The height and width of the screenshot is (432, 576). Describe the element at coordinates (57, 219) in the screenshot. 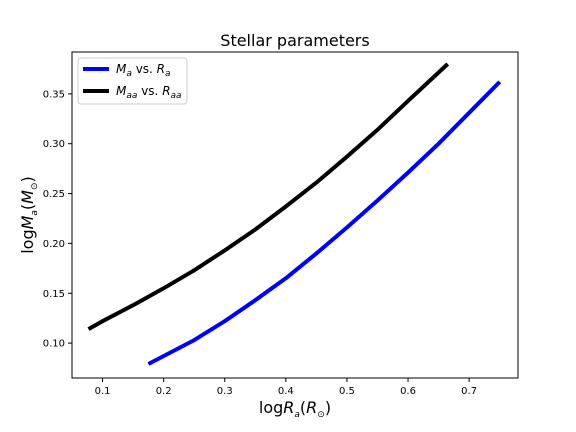

I see `y-axis-ticks: 0.10 0.15 0.20 0.25 0.30 0.35` at that location.